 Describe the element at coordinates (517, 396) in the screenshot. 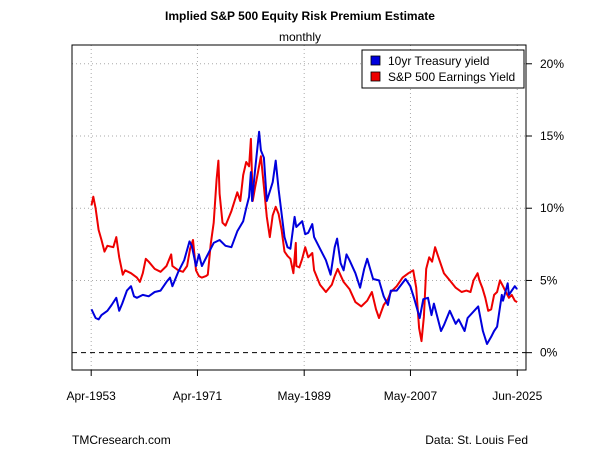

I see `x-tick-label-4: Jun-2025` at that location.